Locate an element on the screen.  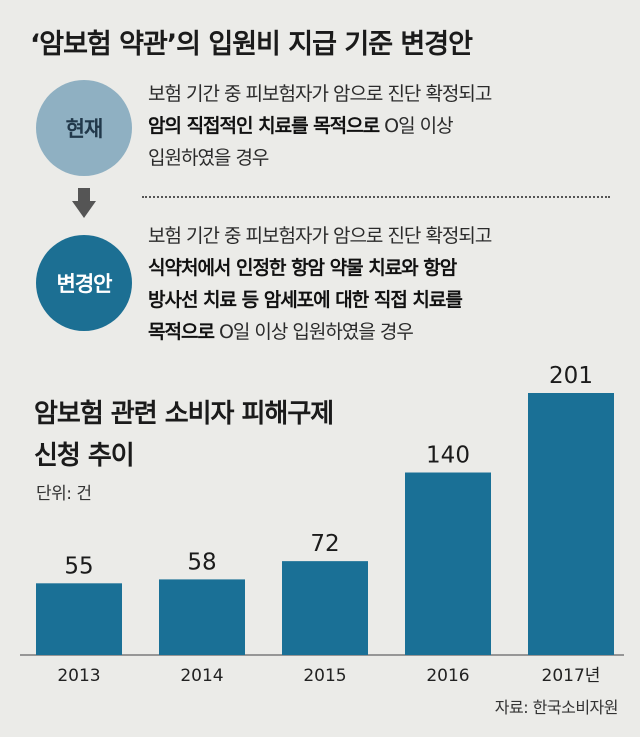
x-tick-label: 2015 is located at coordinates (324, 676).